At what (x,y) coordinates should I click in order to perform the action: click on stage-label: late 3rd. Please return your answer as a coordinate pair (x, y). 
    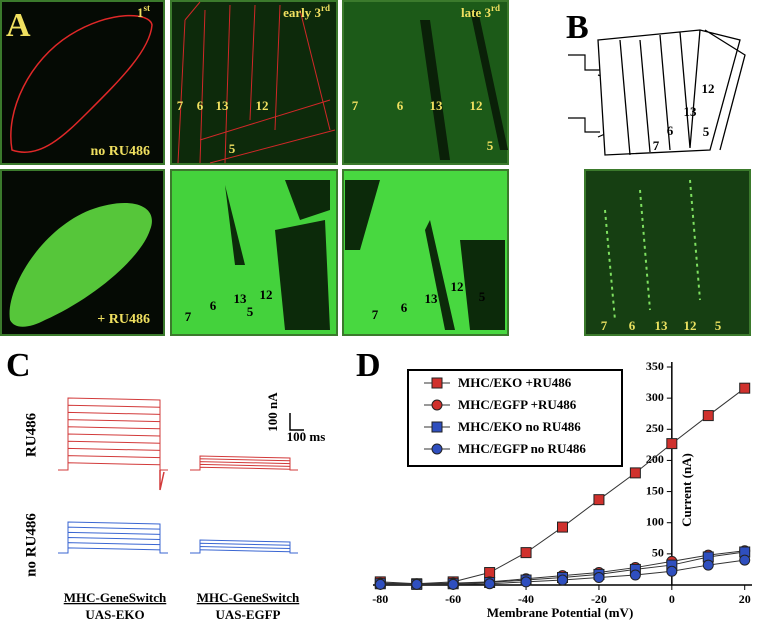
    Looking at the image, I should click on (480, 11).